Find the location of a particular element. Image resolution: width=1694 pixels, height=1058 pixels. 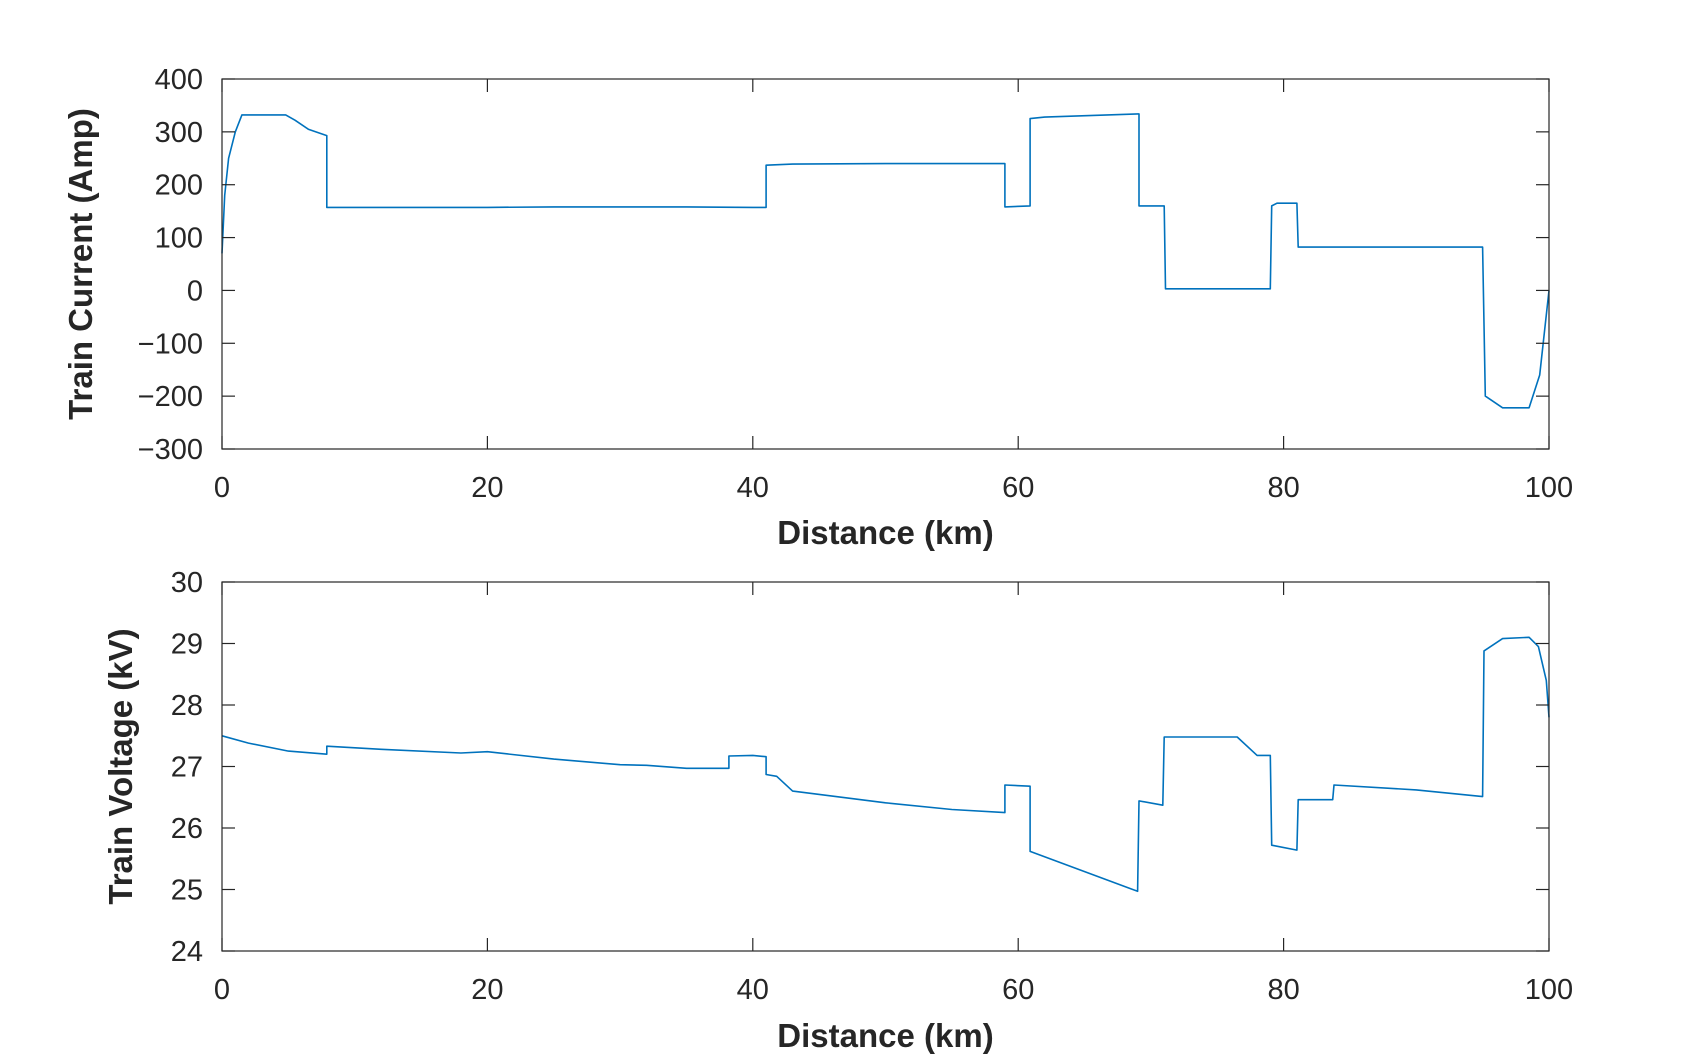

voltage-y-tick-label: 29 is located at coordinates (187, 645).